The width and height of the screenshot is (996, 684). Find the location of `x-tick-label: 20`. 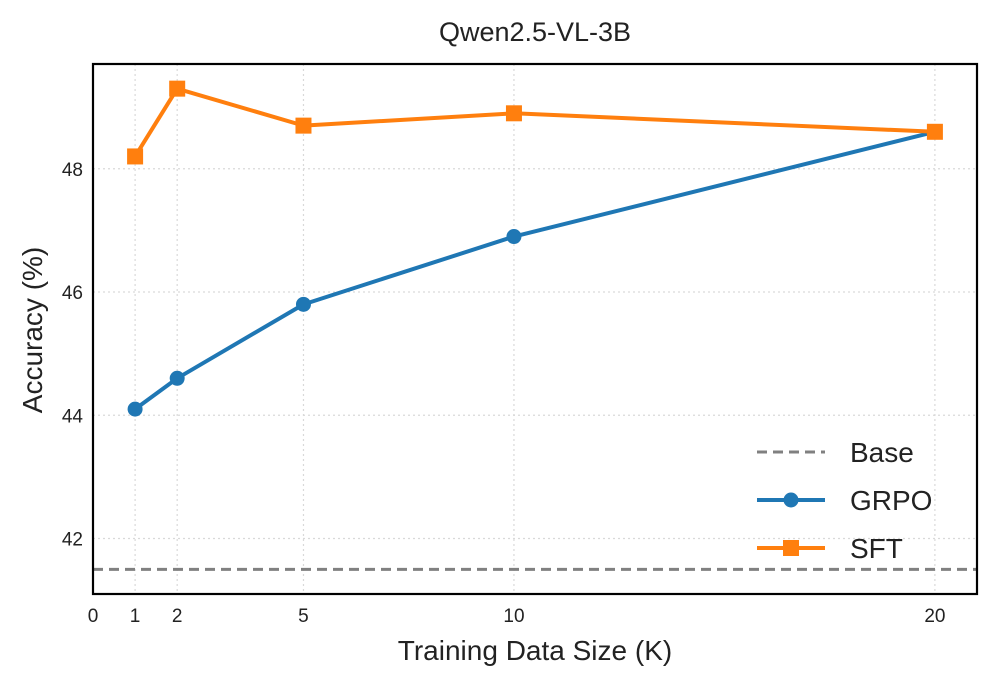

x-tick-label: 20 is located at coordinates (934, 616).